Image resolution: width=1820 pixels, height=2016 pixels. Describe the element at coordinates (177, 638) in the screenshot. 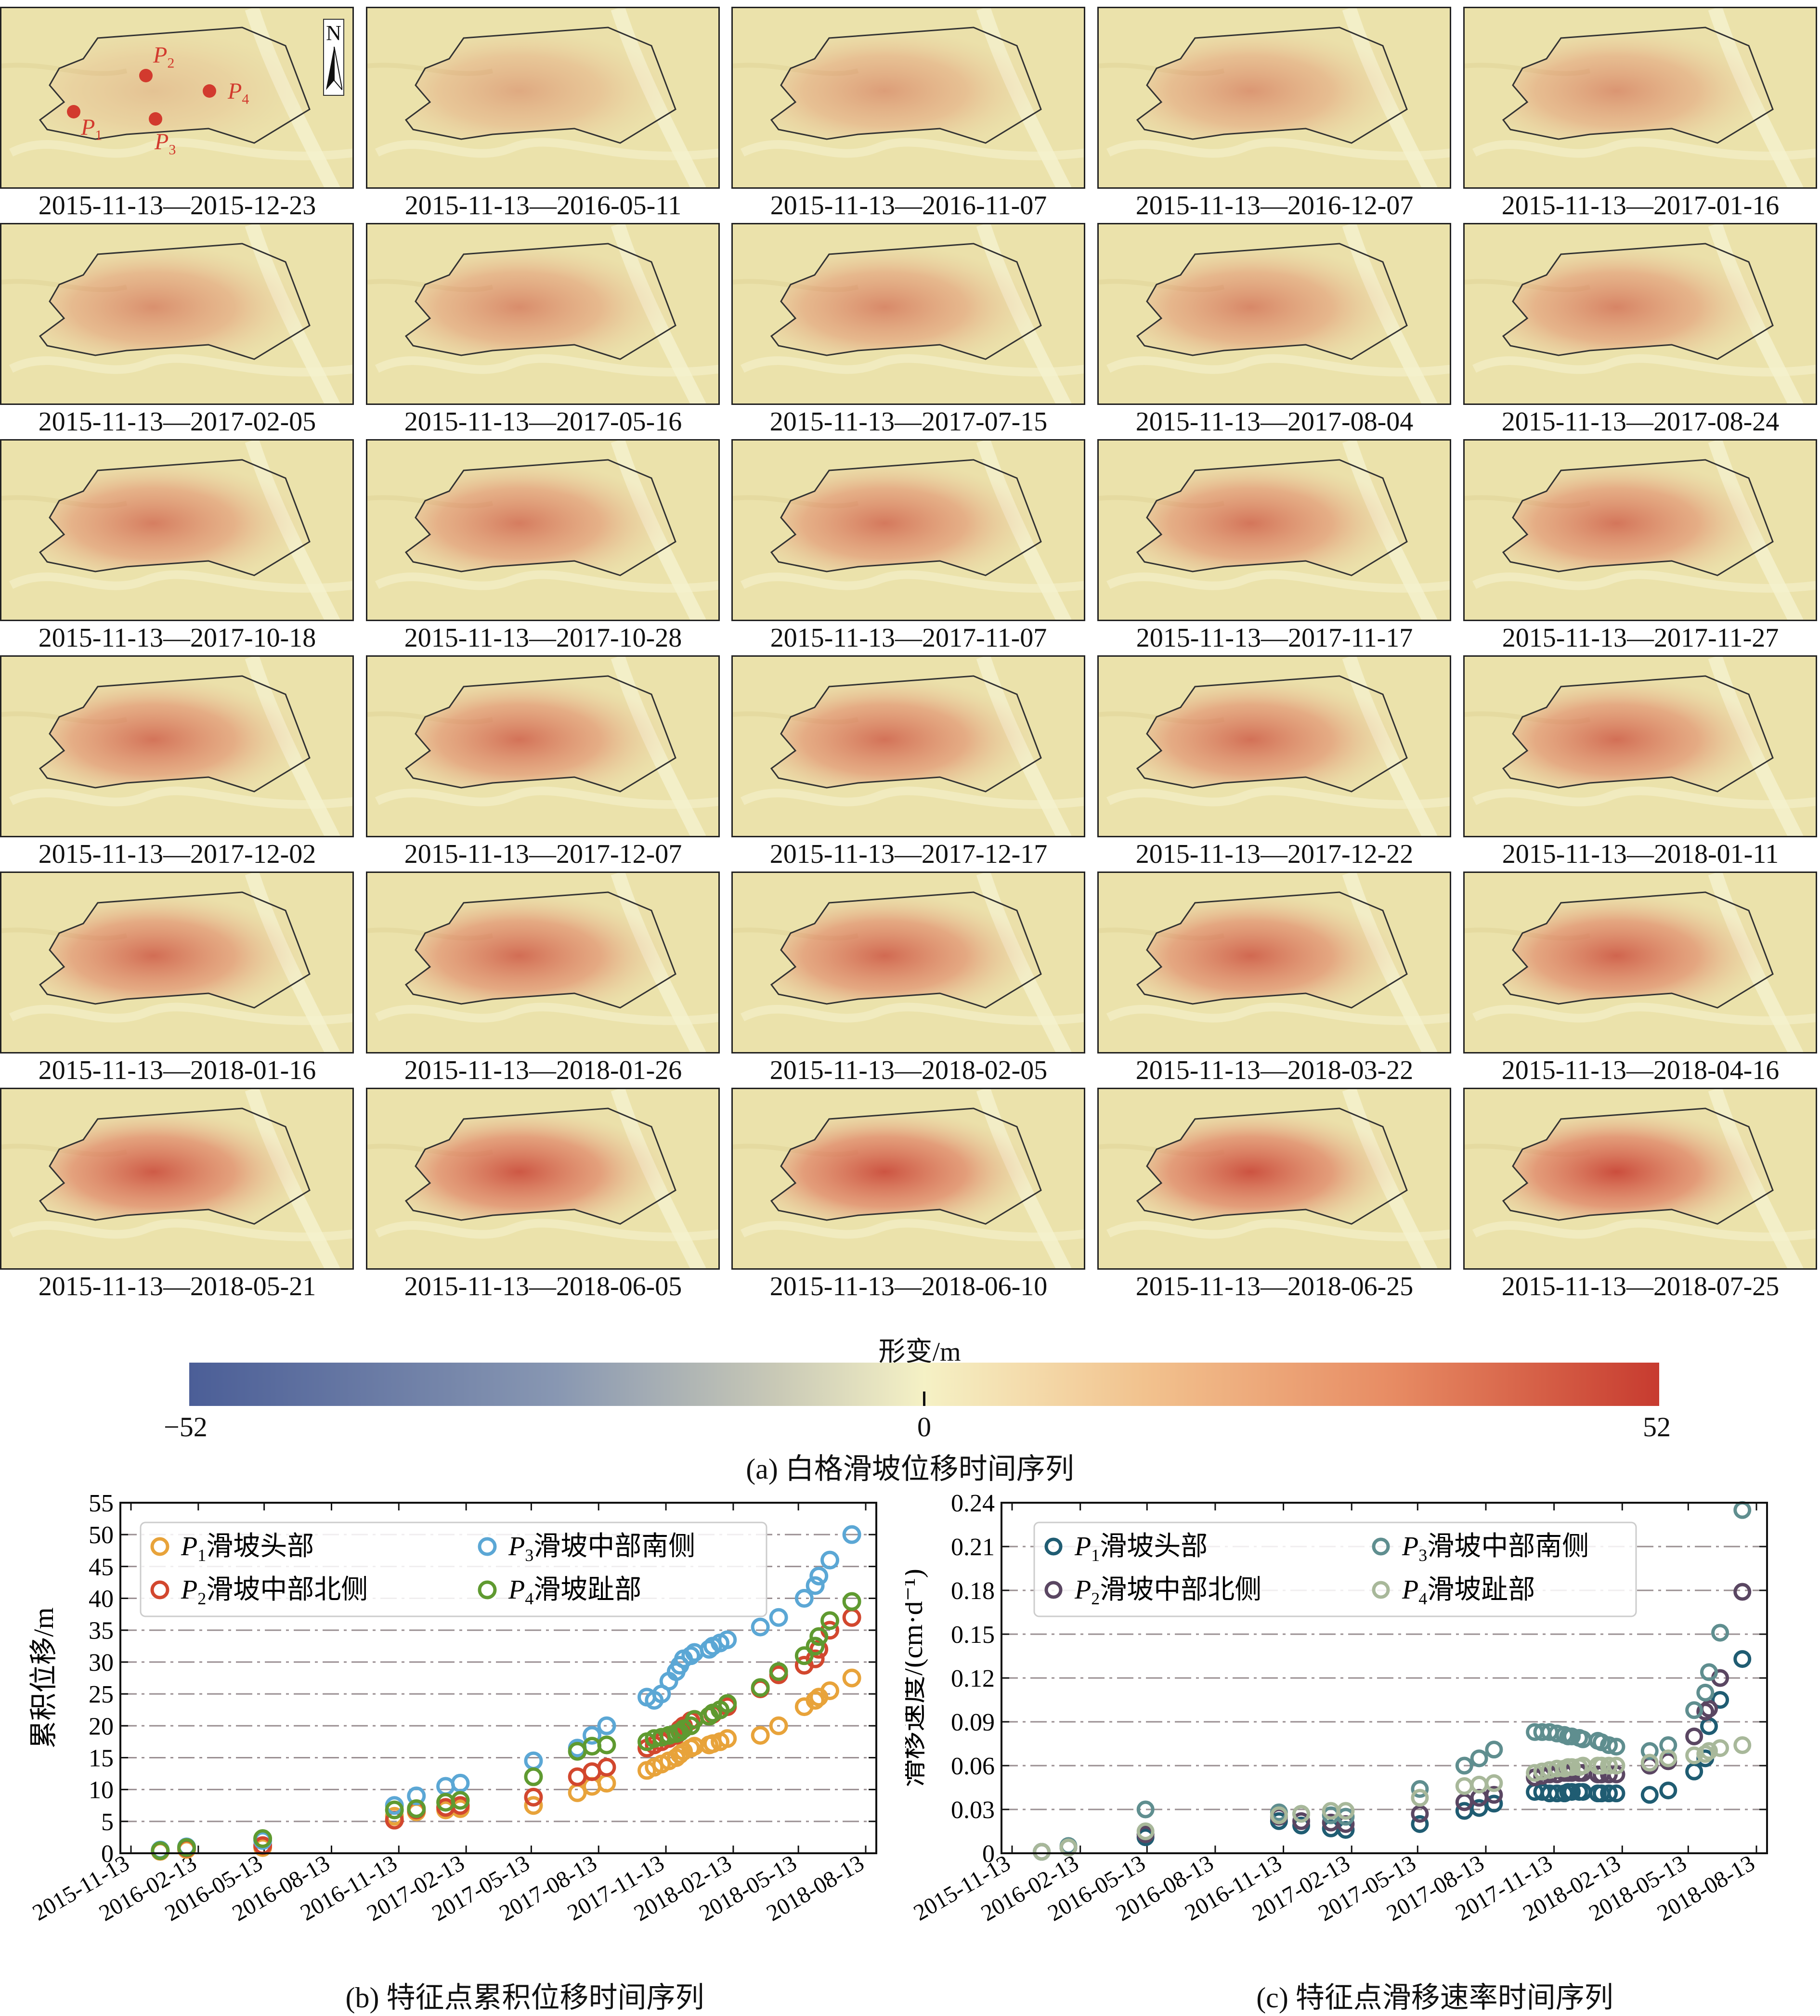

I see `map-date-label: 2015-11-13—2017-10-18` at that location.